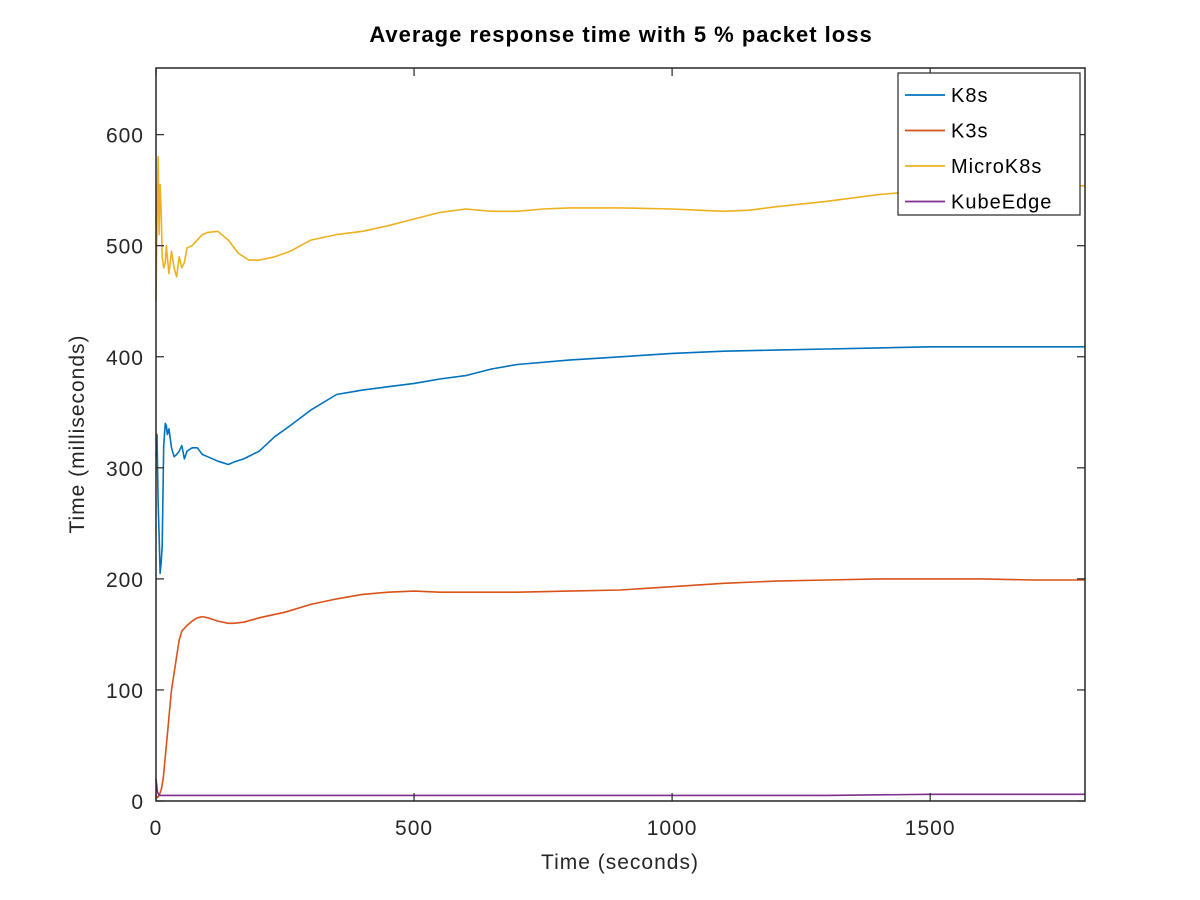 The height and width of the screenshot is (900, 1200). What do you see at coordinates (996, 167) in the screenshot?
I see `legend-label-microk8s: MicroK8s` at bounding box center [996, 167].